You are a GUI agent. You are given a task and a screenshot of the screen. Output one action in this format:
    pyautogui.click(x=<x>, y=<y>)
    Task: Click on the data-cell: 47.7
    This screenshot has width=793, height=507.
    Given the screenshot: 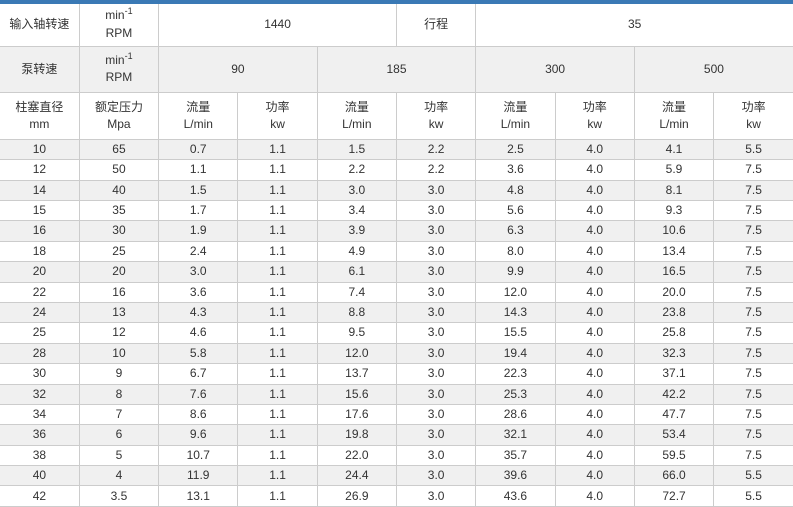 What is the action you would take?
    pyautogui.click(x=674, y=414)
    